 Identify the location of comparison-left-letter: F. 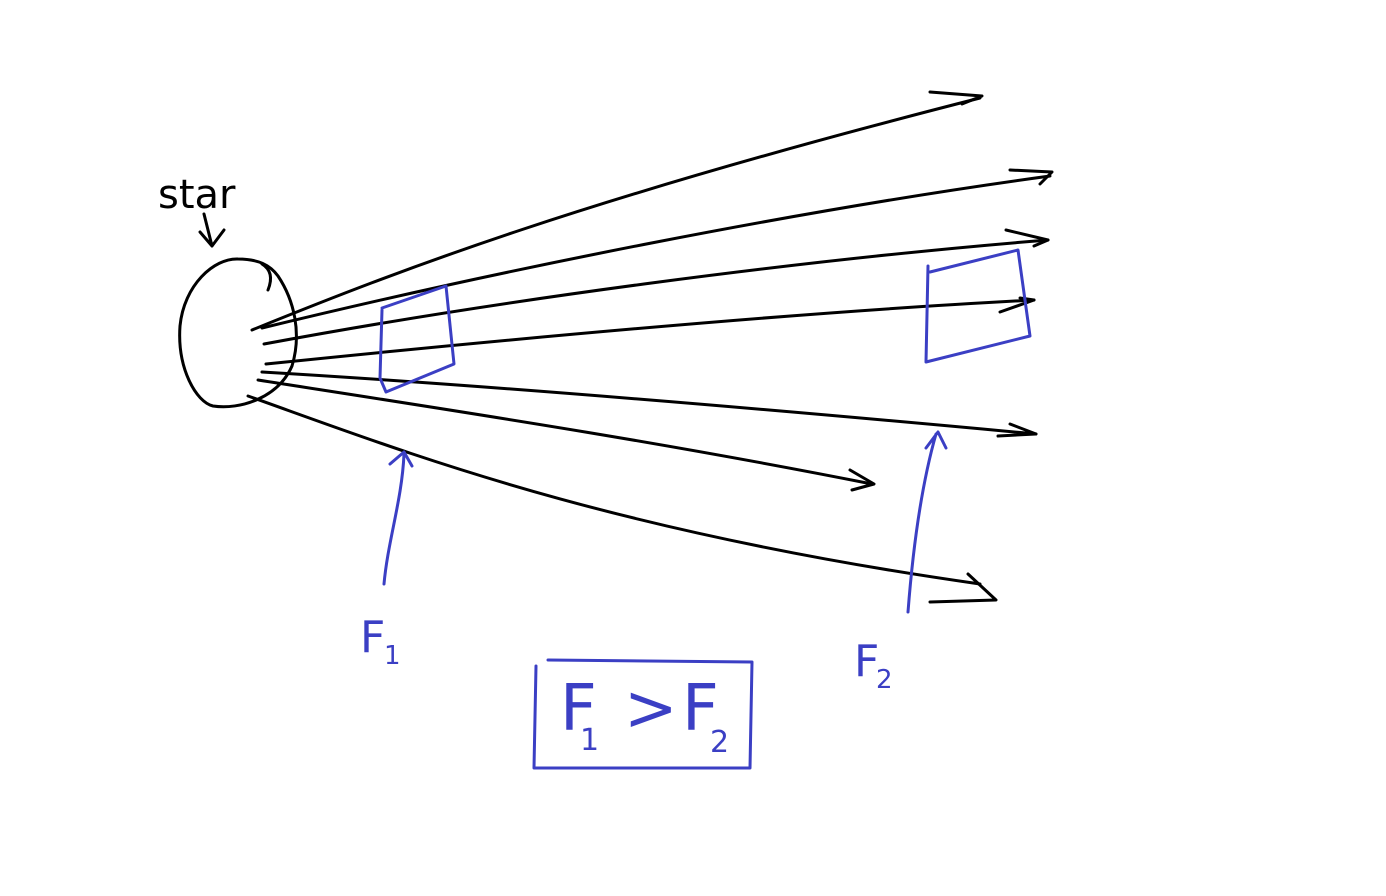
(578, 709).